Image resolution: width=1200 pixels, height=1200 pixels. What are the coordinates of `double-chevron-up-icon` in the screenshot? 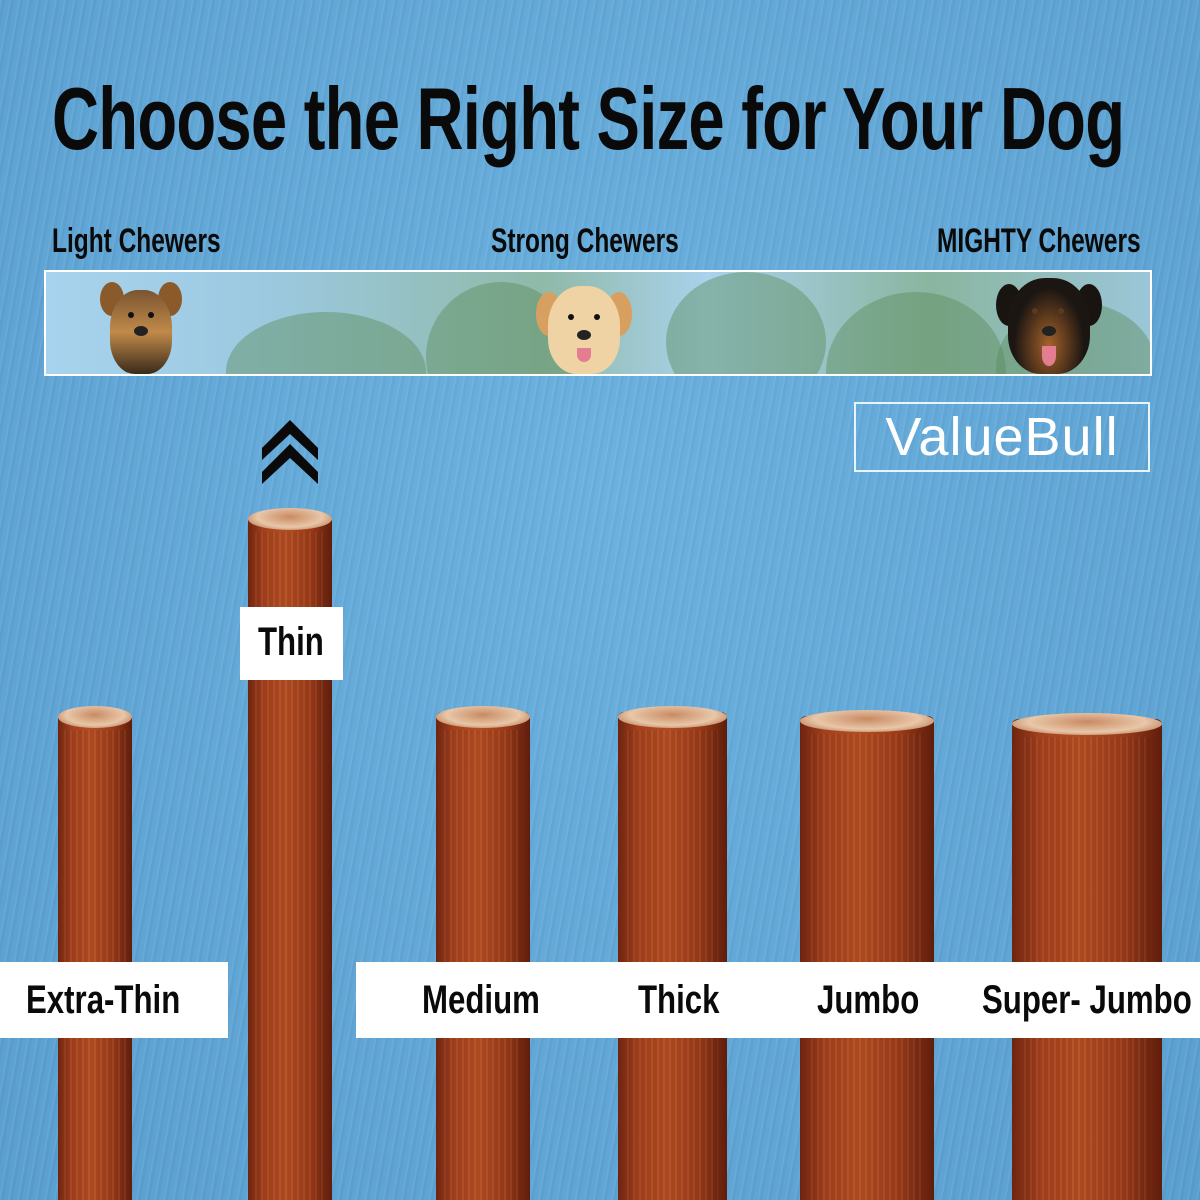 It's located at (290, 452).